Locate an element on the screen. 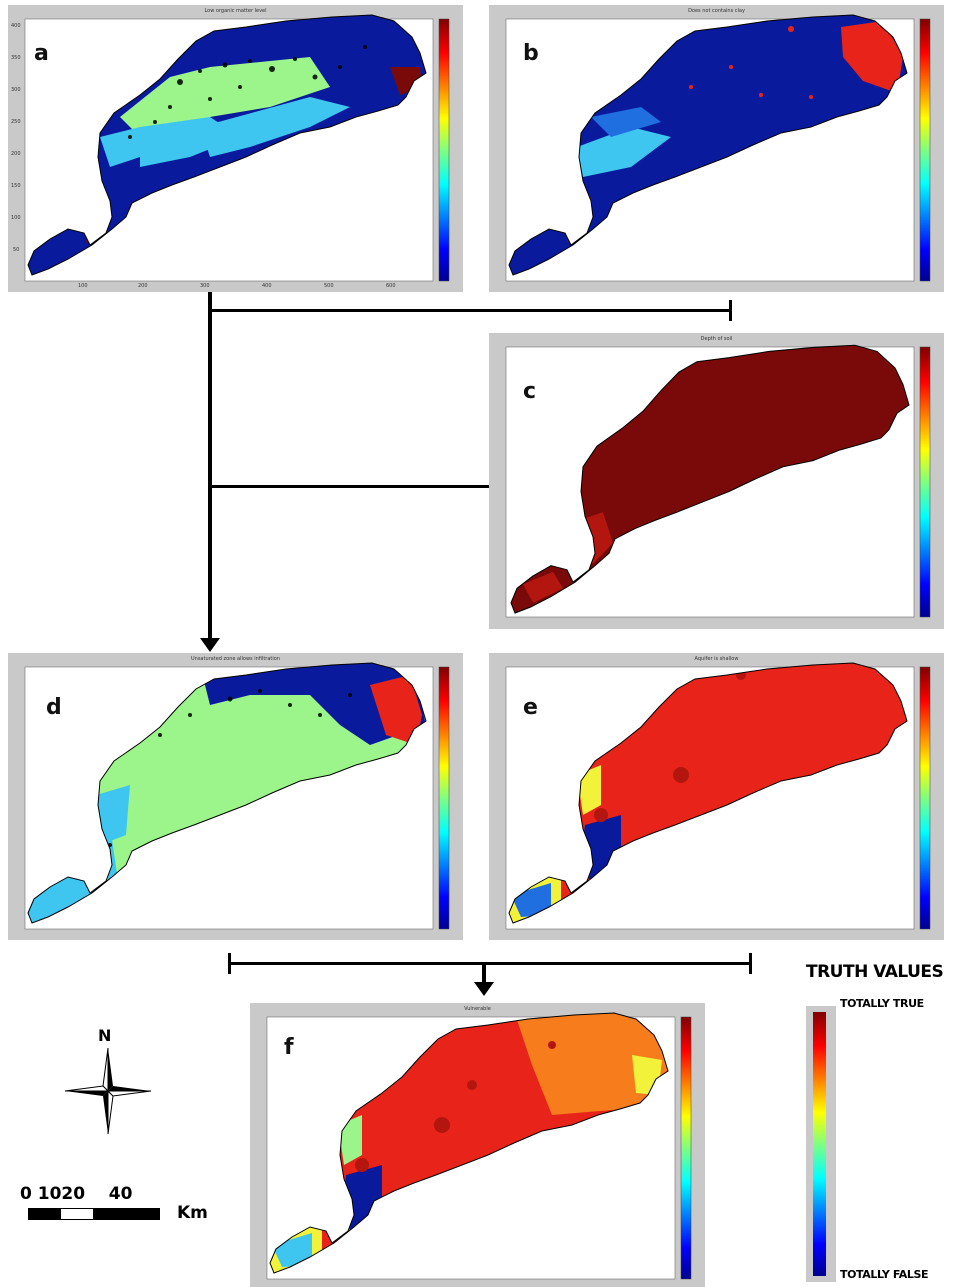 The width and height of the screenshot is (970, 1287). panel-f-label: f is located at coordinates (289, 1047).